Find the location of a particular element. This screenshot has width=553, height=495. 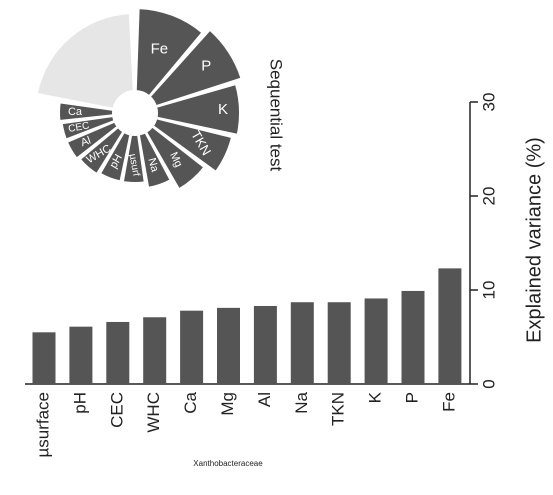

polar-label: P is located at coordinates (206, 66).